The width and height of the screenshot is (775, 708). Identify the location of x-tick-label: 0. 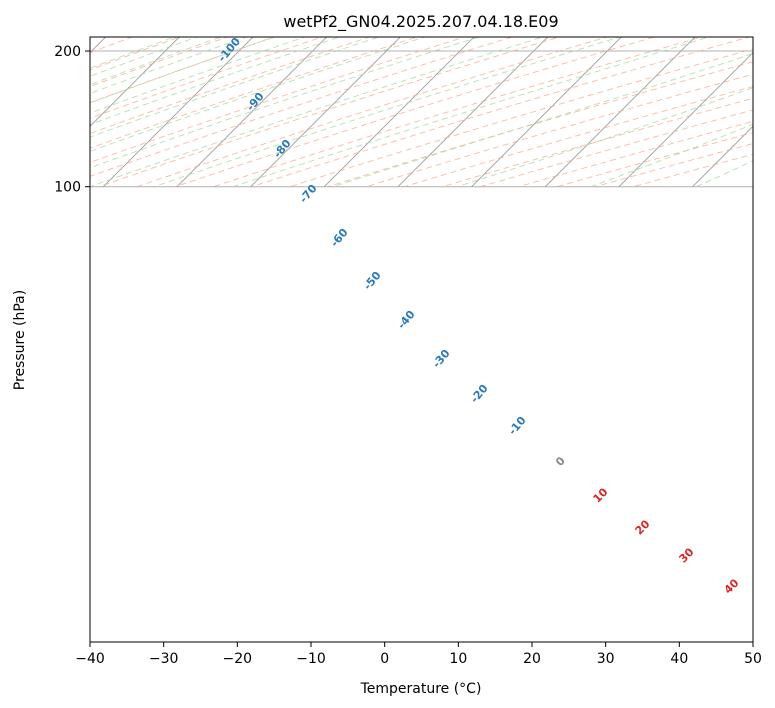
(384, 659).